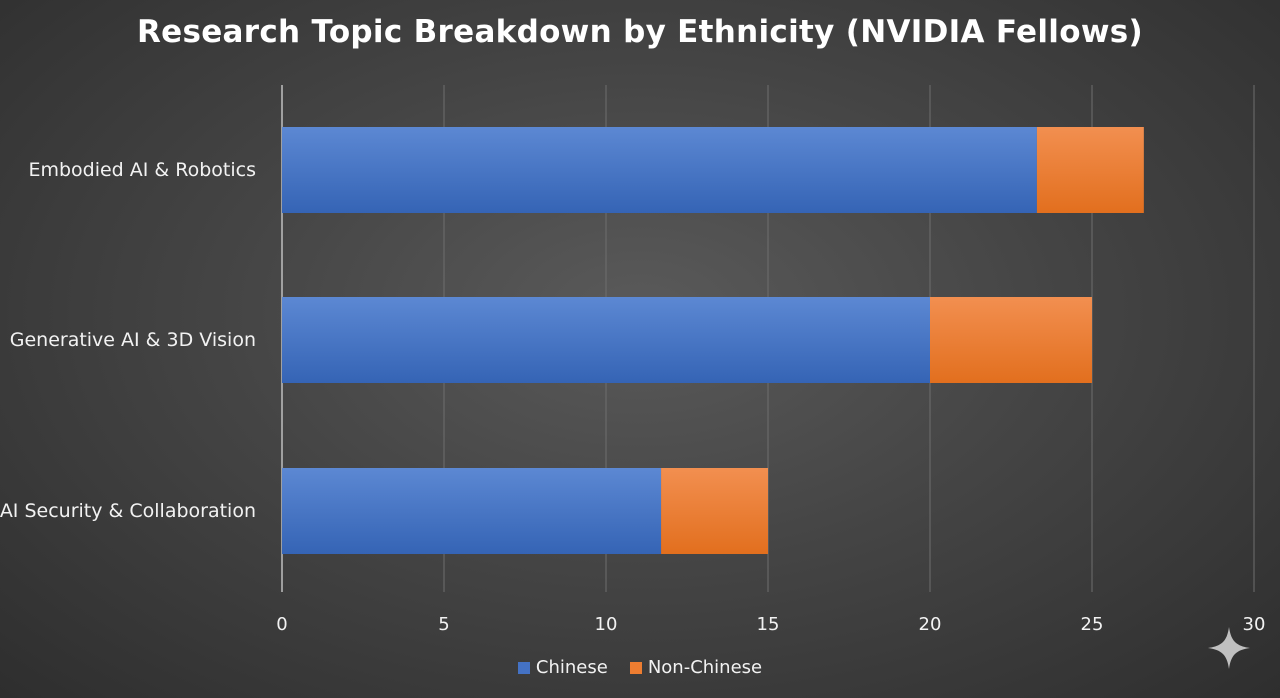 The width and height of the screenshot is (1280, 698). Describe the element at coordinates (768, 624) in the screenshot. I see `x-tick-label-15: 15` at that location.